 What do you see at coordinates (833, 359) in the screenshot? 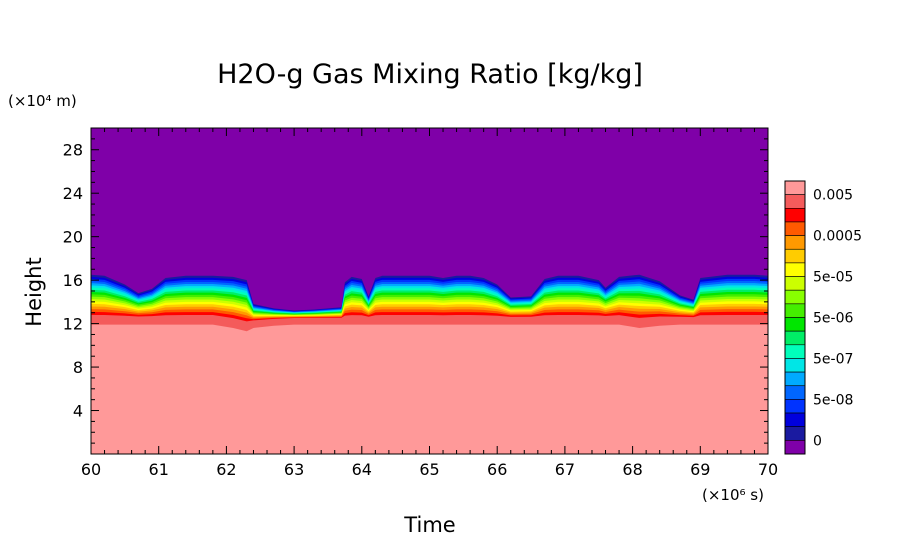
I see `colorbar-label: 5e-07` at bounding box center [833, 359].